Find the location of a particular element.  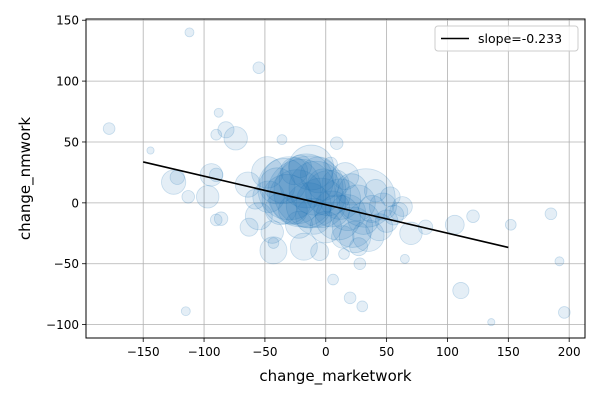

y-tick-label: 100 is located at coordinates (67, 82).